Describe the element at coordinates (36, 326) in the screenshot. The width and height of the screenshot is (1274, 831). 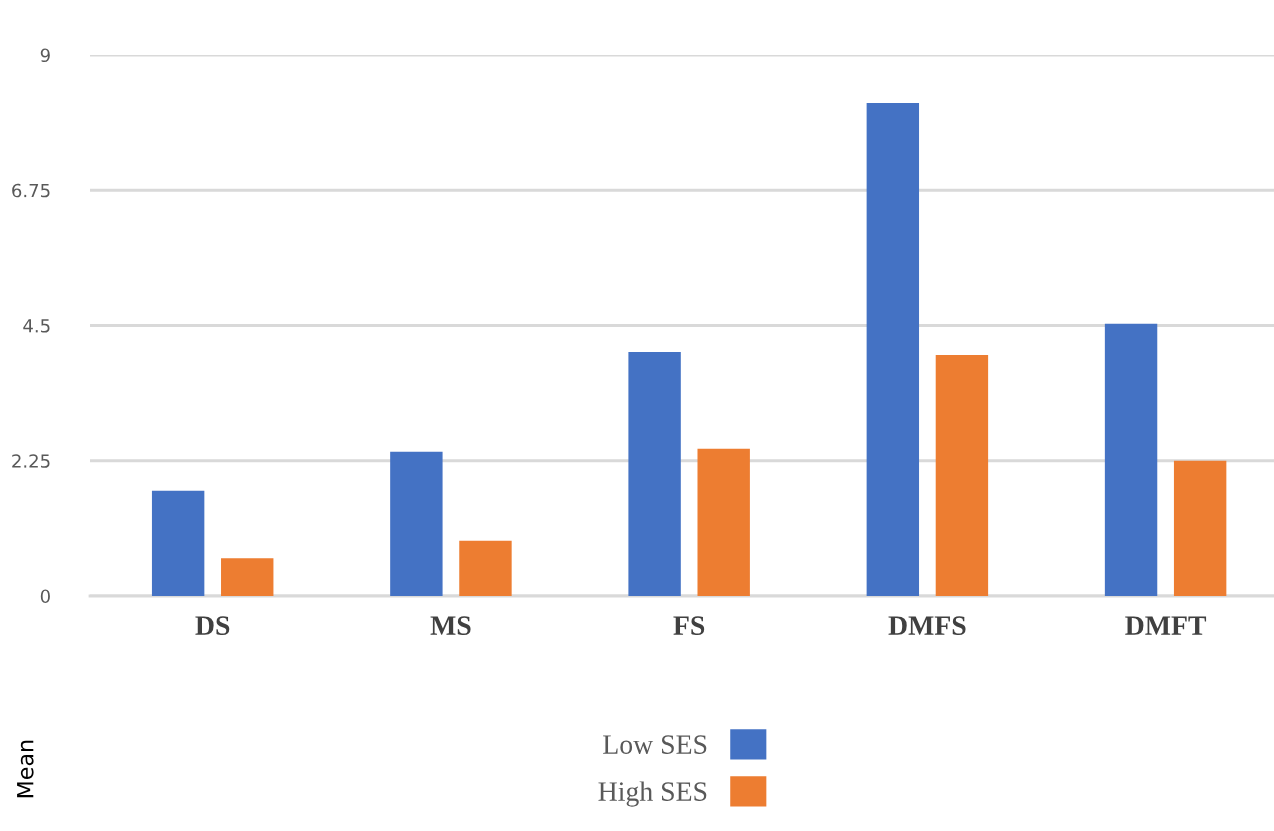
I see `y-tick-label: 4.5` at that location.